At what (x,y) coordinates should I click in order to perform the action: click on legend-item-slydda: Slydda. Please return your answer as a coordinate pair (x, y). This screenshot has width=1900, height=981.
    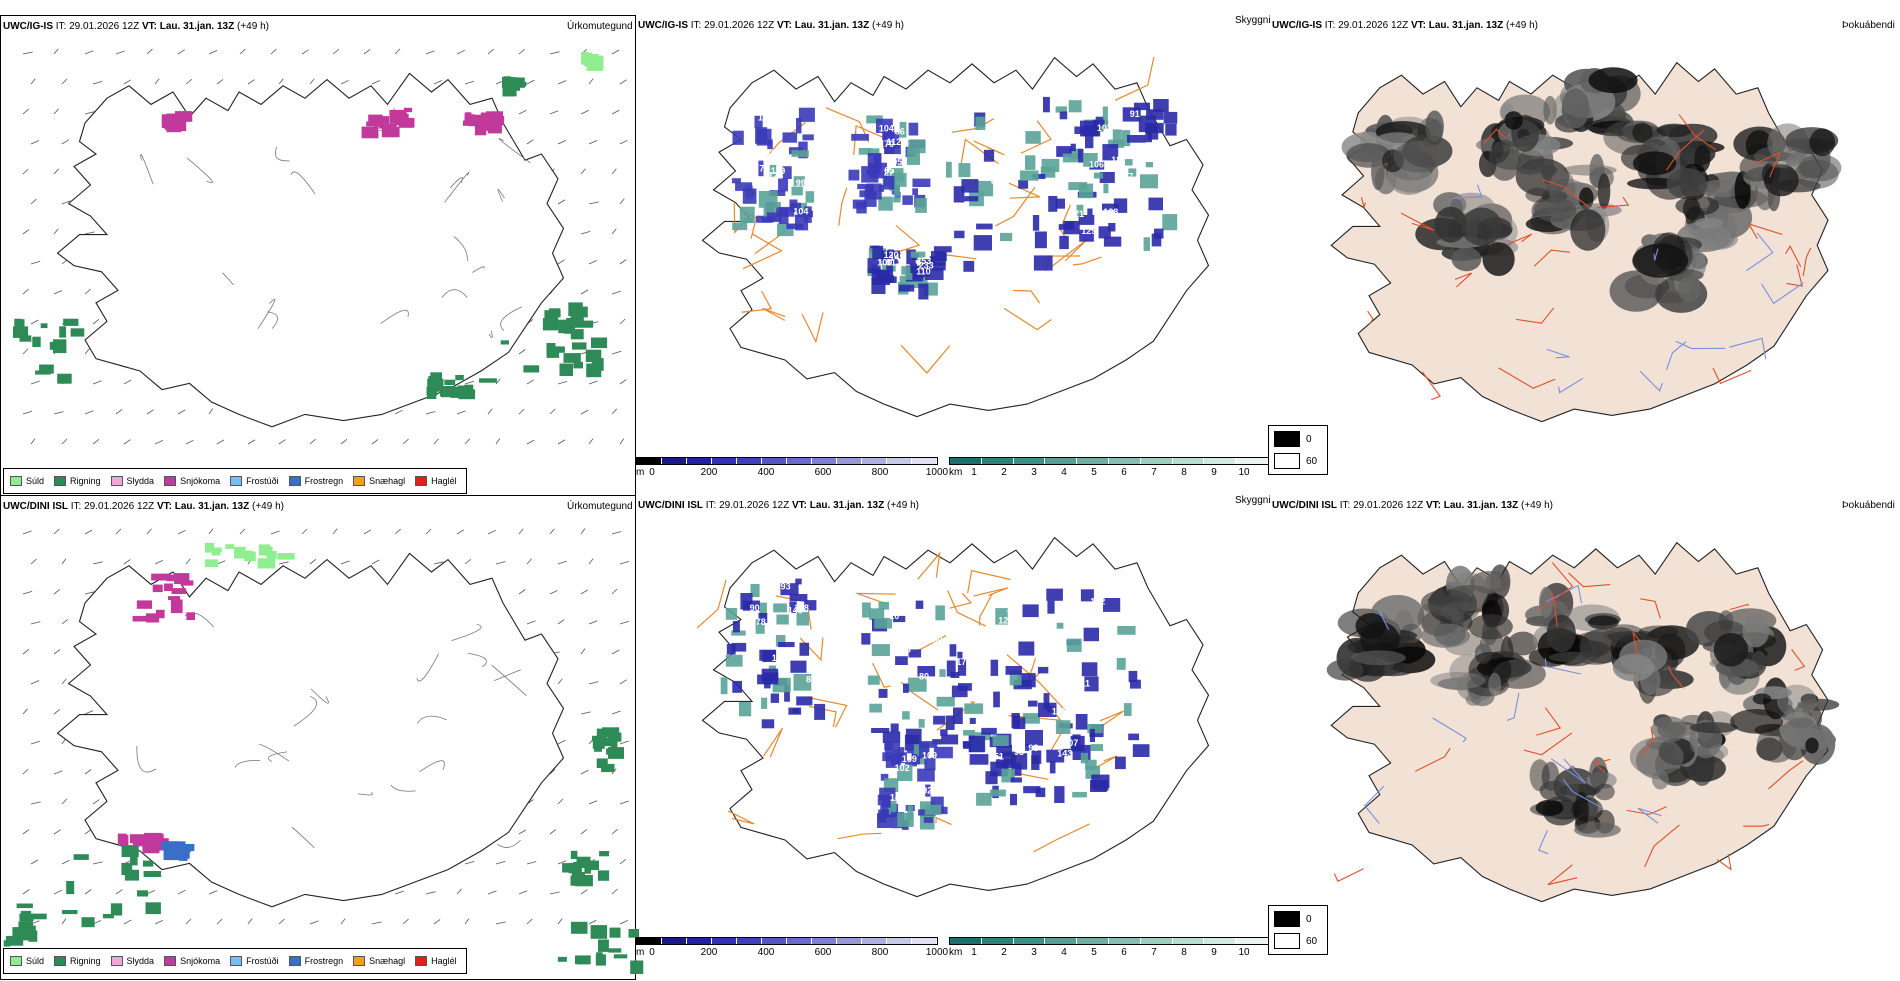
    Looking at the image, I should click on (132, 961).